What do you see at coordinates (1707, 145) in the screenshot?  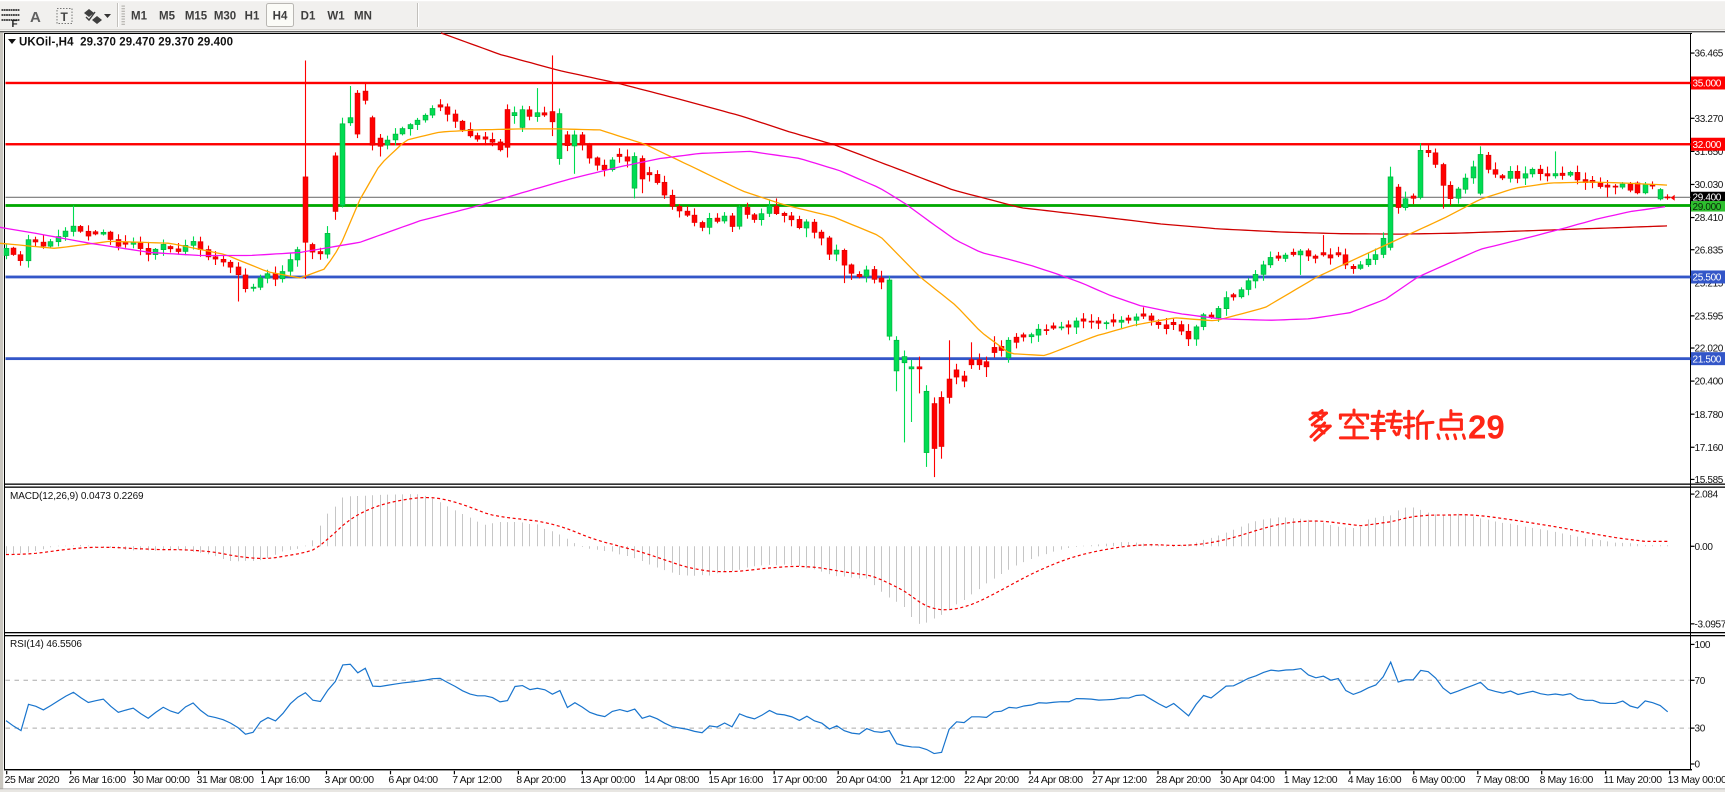 I see `svg-text: 32.000` at bounding box center [1707, 145].